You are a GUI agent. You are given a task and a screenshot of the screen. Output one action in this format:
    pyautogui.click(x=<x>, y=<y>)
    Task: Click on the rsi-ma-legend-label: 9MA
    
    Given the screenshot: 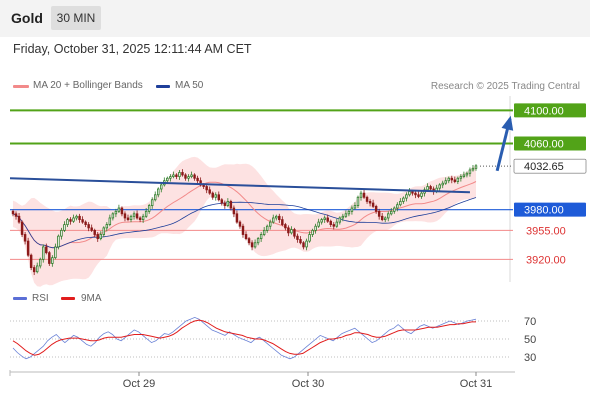 What is the action you would take?
    pyautogui.click(x=91, y=298)
    